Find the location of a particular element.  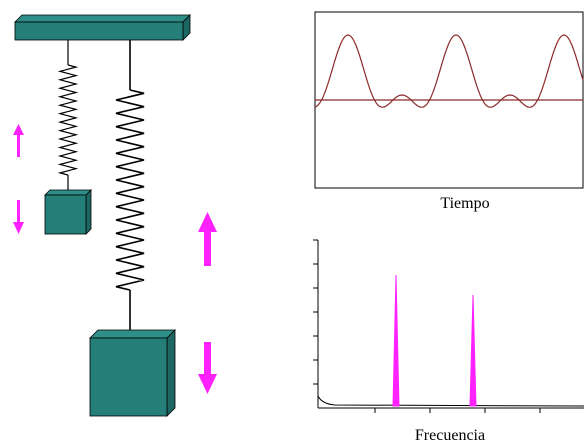

small-spring is located at coordinates (68, 116).